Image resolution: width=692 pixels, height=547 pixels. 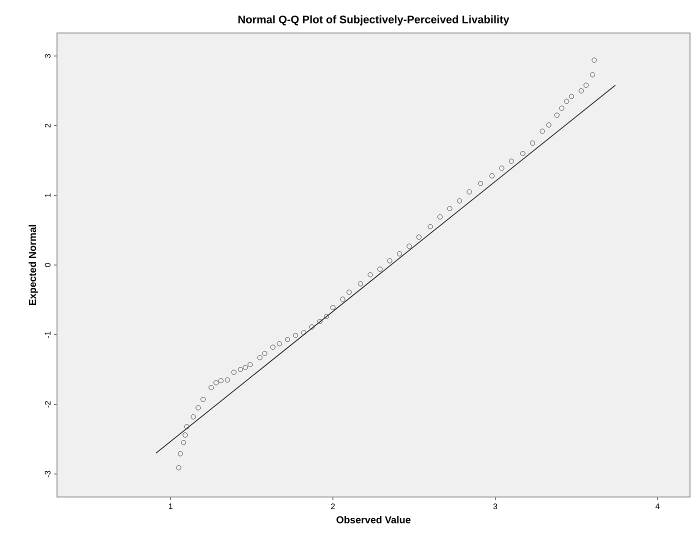 What do you see at coordinates (33, 265) in the screenshot?
I see `y-axis-title: Expected Normal` at bounding box center [33, 265].